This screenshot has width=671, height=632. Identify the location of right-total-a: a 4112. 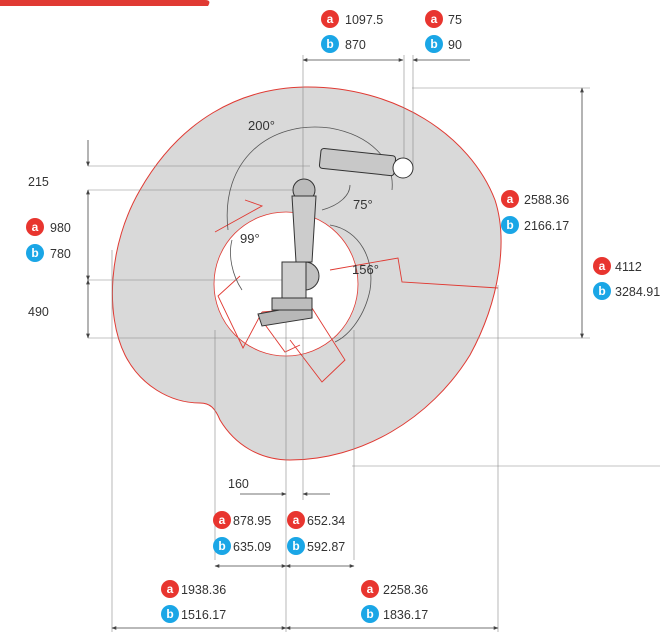
(617, 266).